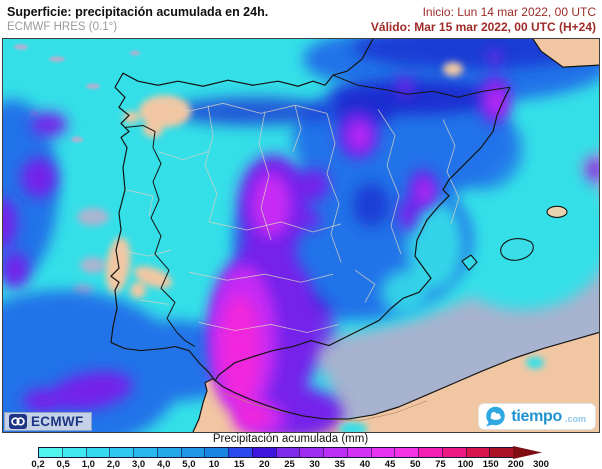 The width and height of the screenshot is (602, 469). What do you see at coordinates (541, 464) in the screenshot?
I see `colorbar-label: 300` at bounding box center [541, 464].